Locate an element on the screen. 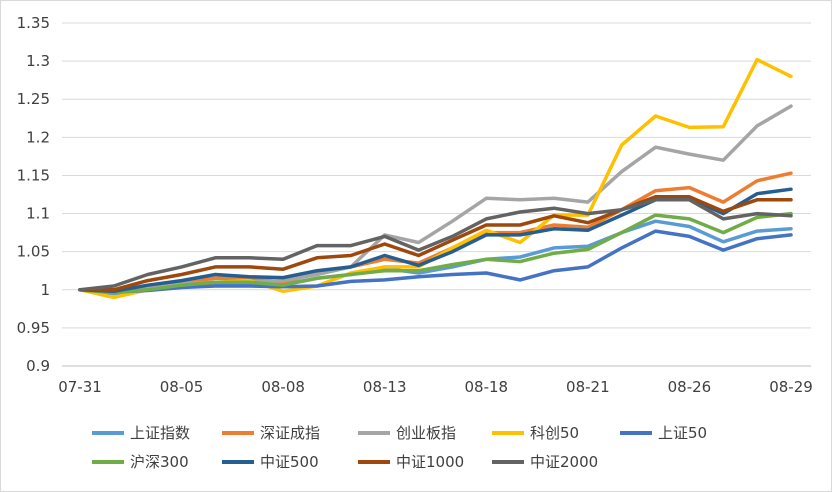  y-tick-label: 1.05 is located at coordinates (33, 252).